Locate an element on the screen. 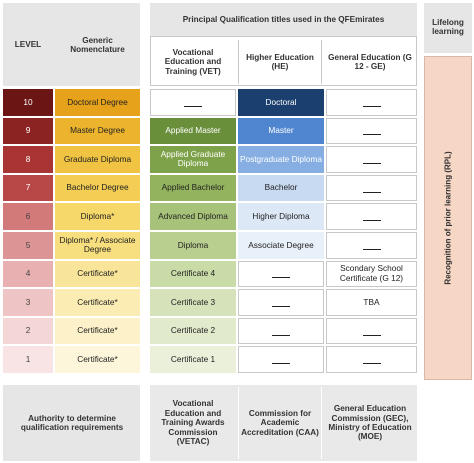 Image resolution: width=474 pixels, height=463 pixels. vet-cell: Certificate 2 is located at coordinates (193, 331).